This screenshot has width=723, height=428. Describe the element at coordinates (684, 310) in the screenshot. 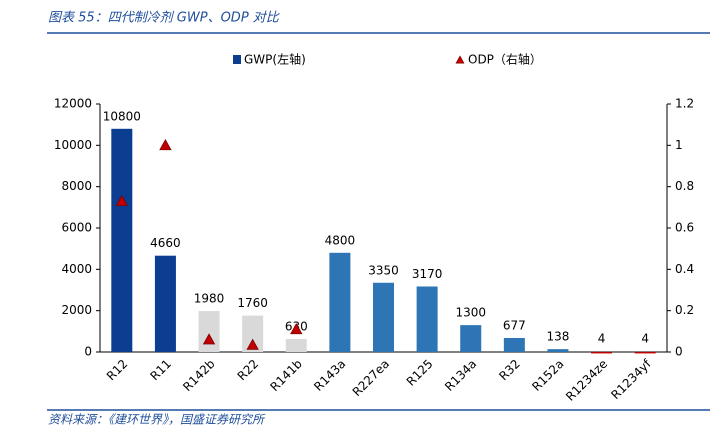

I see `y2-tick-label: 0.2` at that location.